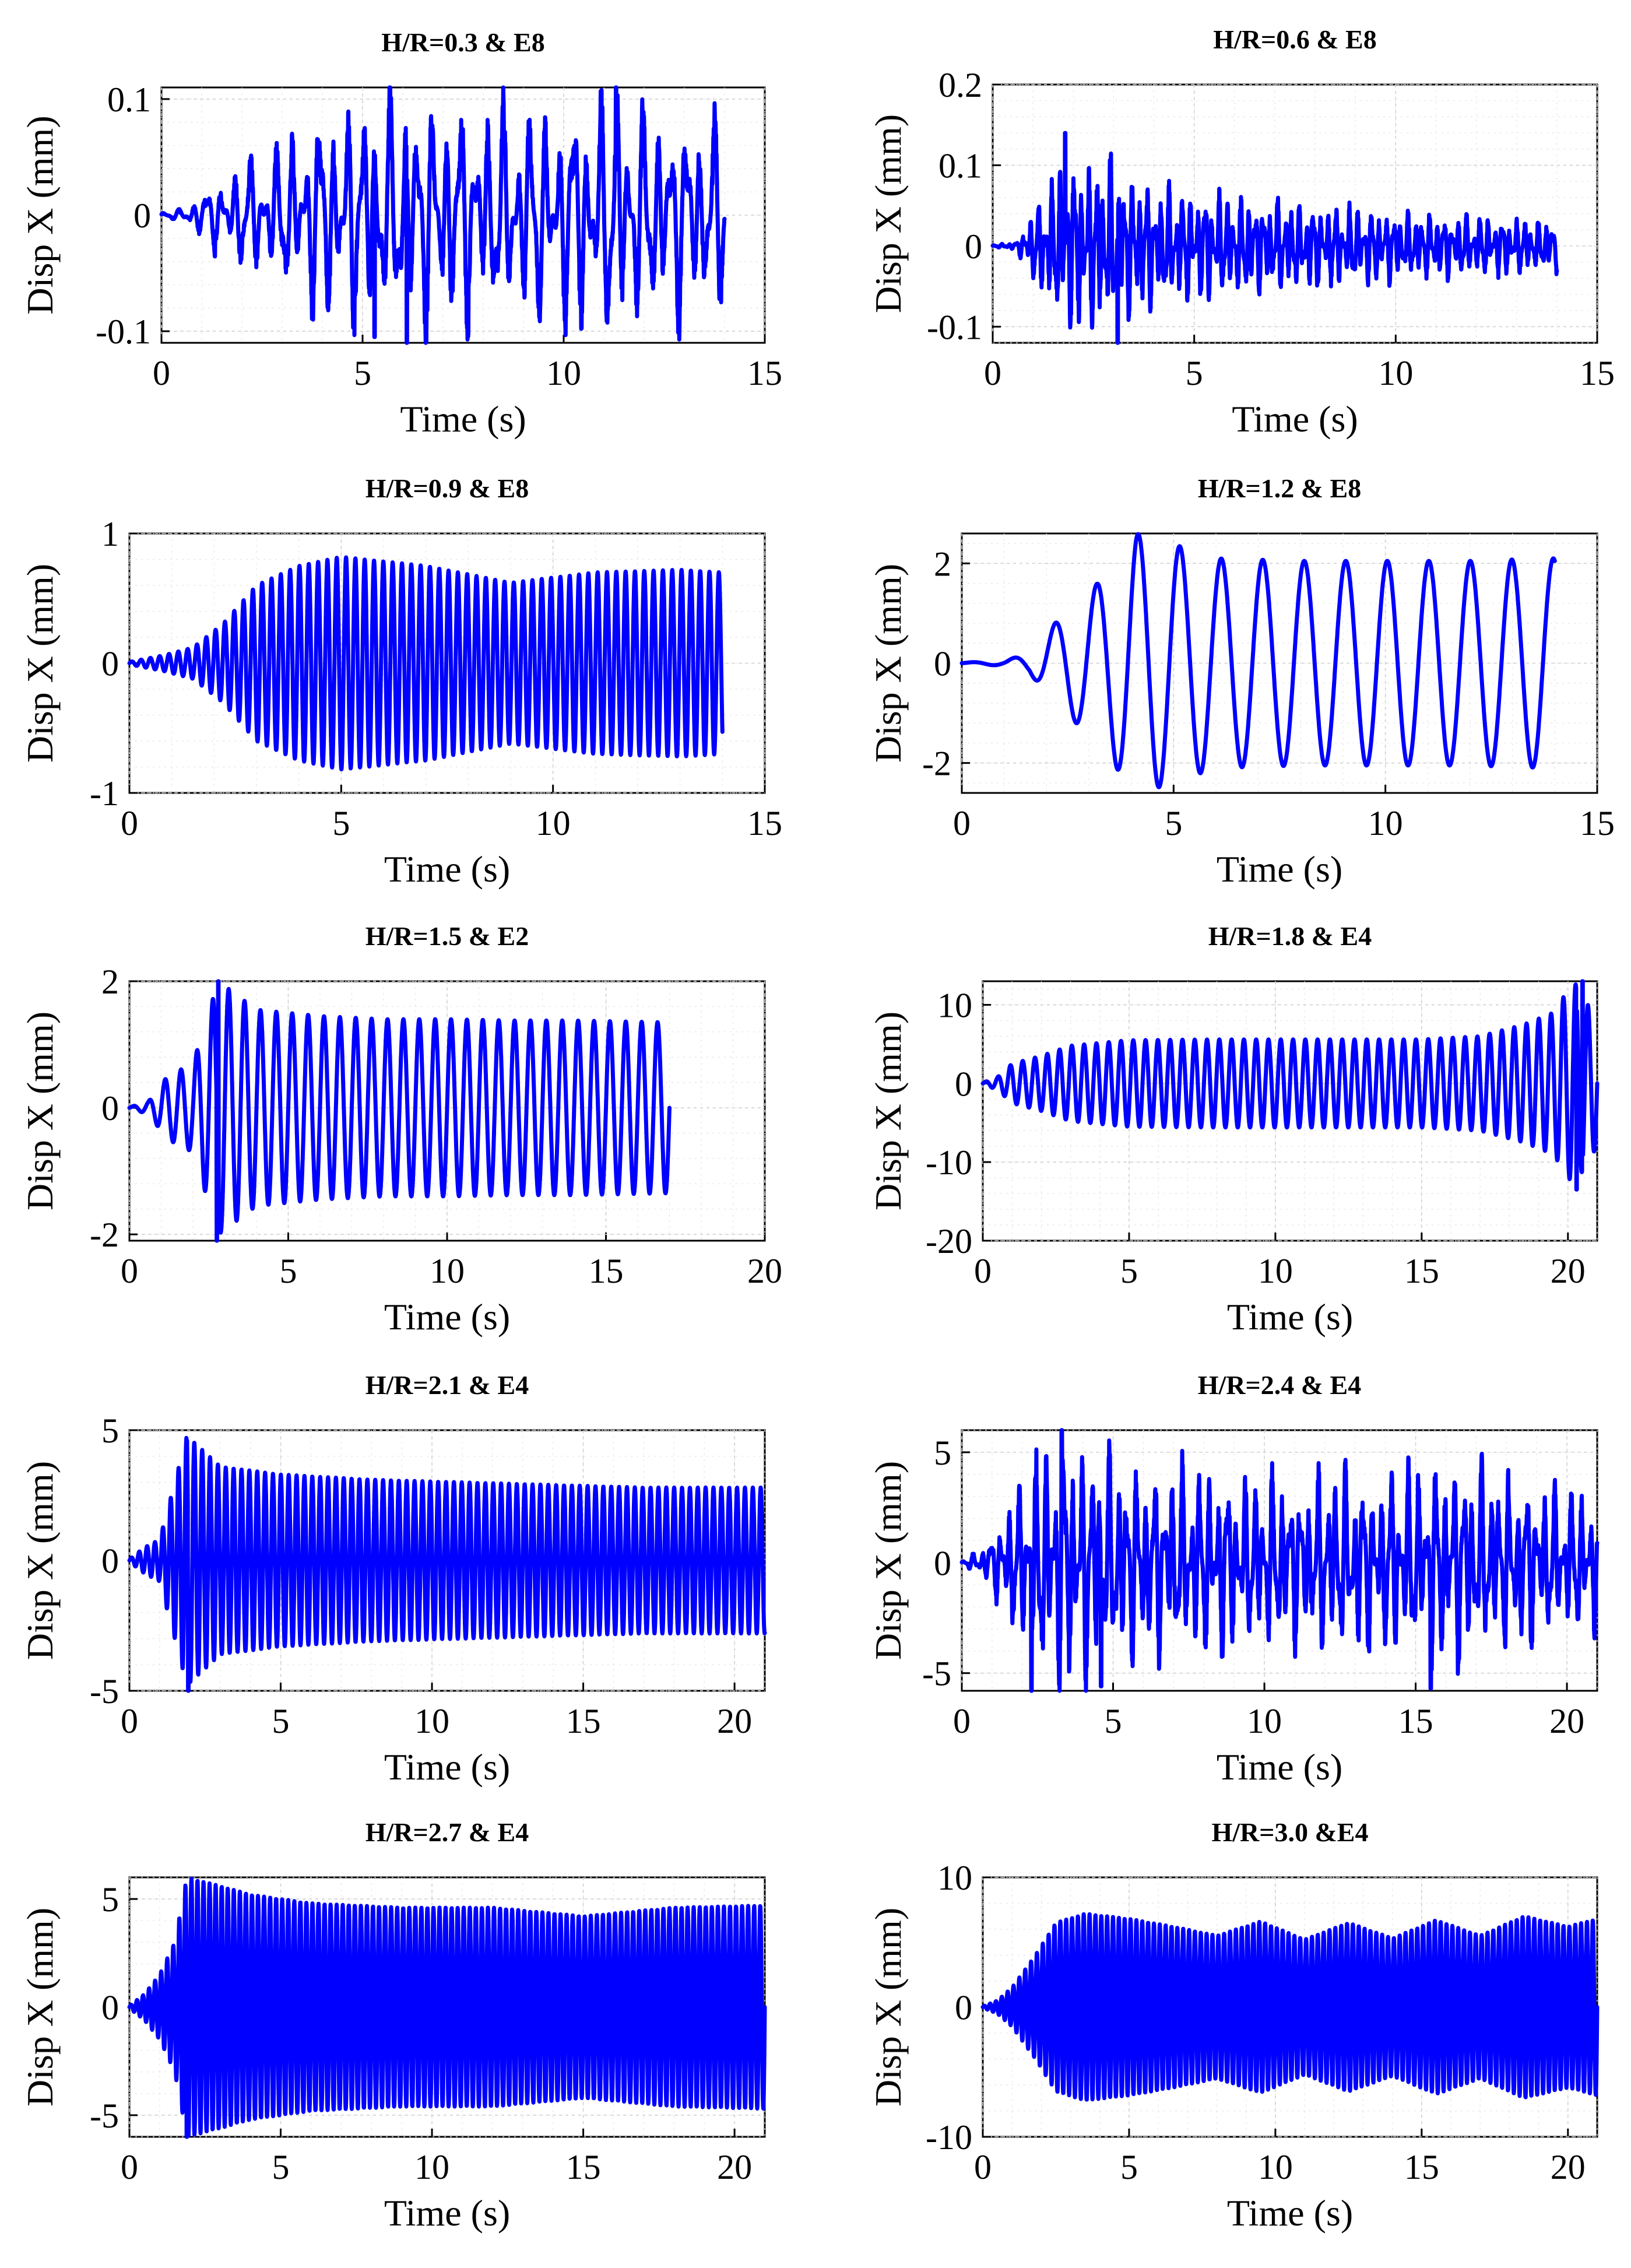 Image resolution: width=1631 pixels, height=2268 pixels. What do you see at coordinates (949, 1162) in the screenshot?
I see `y-tick-label: -10` at bounding box center [949, 1162].